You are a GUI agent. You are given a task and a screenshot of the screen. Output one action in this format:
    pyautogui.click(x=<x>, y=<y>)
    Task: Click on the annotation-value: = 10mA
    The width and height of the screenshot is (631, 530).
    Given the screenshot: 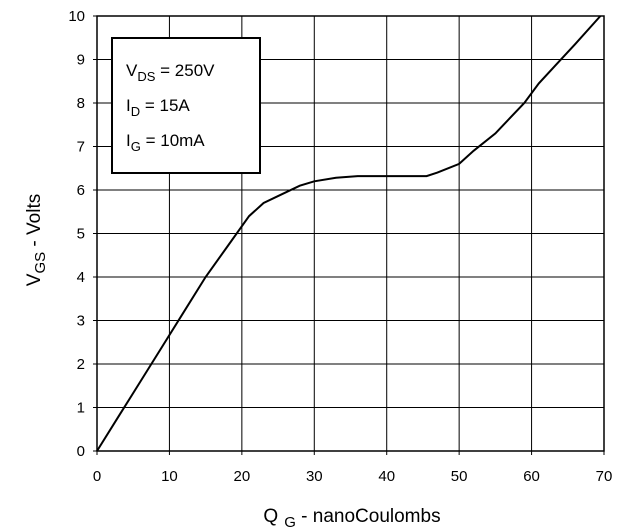 What is the action you would take?
    pyautogui.click(x=173, y=140)
    